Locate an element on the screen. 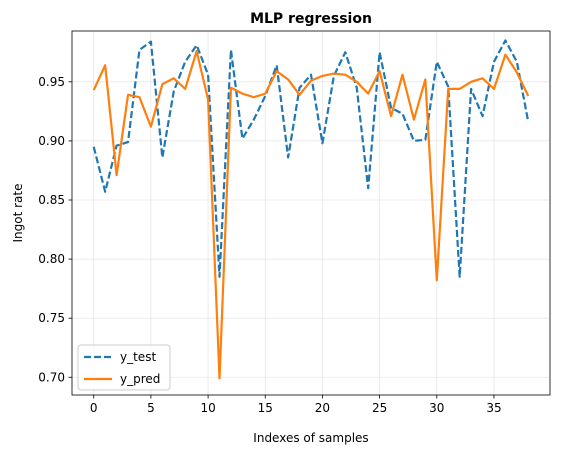  x-tick-label: 35 is located at coordinates (493, 408).